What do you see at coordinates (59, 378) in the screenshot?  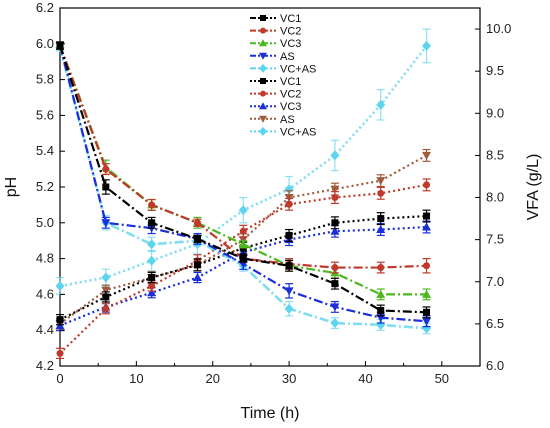 I see `x-tick-label: 0` at bounding box center [59, 378].